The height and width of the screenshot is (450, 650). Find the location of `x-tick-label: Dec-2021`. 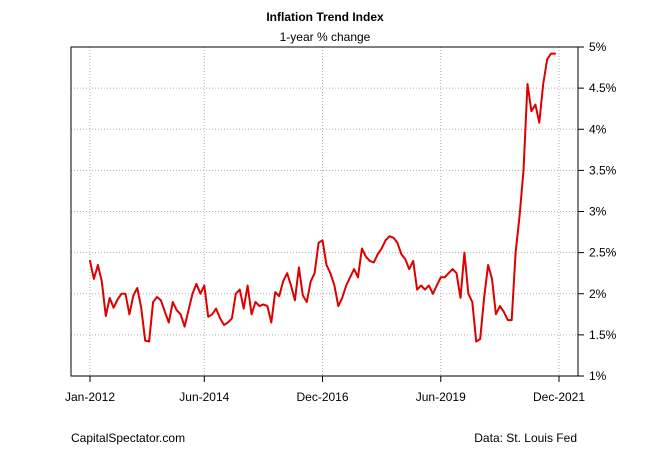

x-tick-label: Dec-2021 is located at coordinates (559, 397).